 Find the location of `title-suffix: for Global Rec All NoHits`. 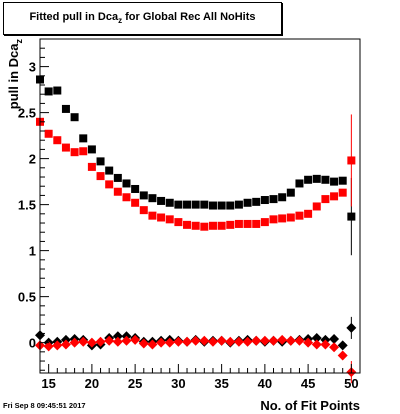

title-suffix: for Global Rec All NoHits is located at coordinates (189, 17).